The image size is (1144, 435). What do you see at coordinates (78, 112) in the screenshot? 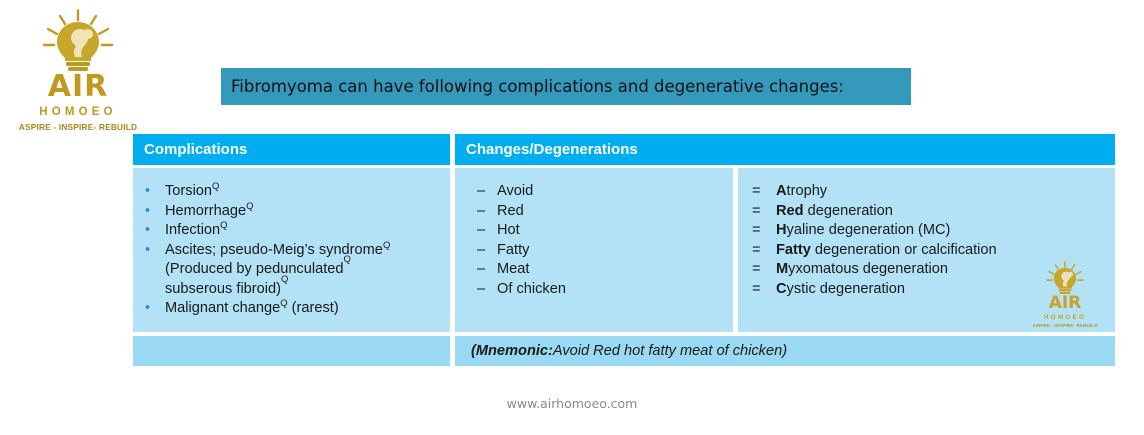
I see `brand-subname: HOMOEO` at bounding box center [78, 112].